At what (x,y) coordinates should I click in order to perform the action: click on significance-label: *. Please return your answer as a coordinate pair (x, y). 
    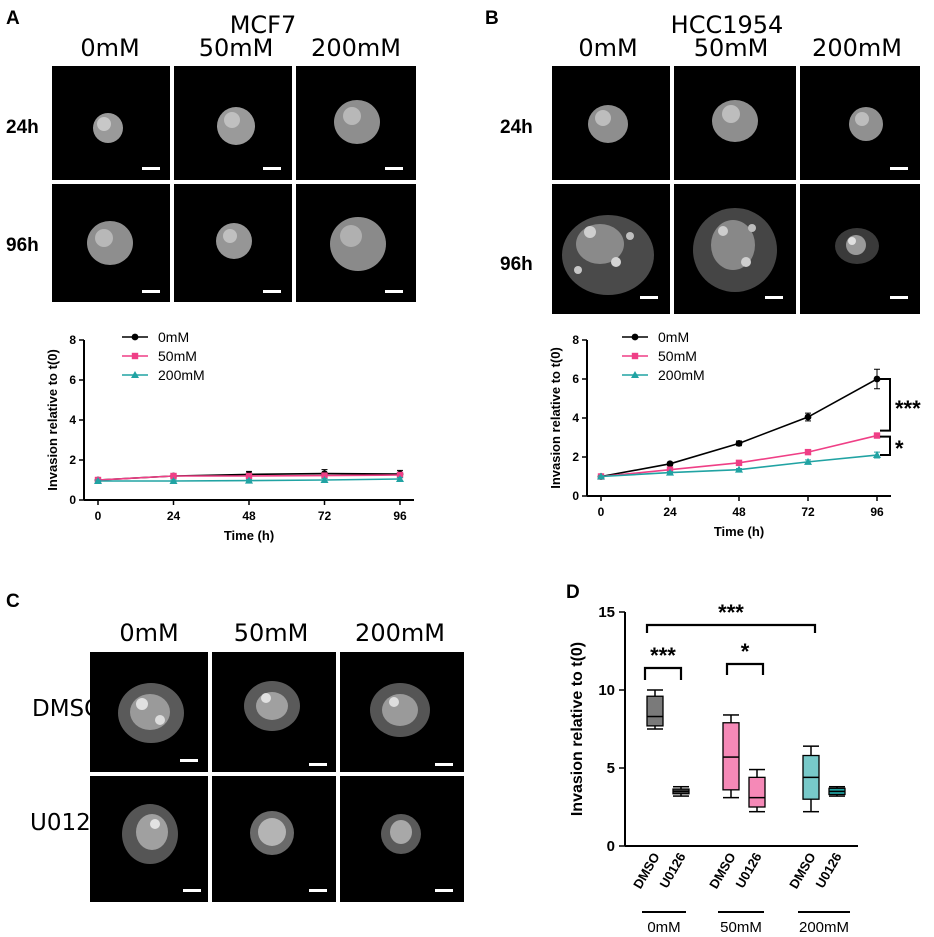
    Looking at the image, I should click on (745, 651).